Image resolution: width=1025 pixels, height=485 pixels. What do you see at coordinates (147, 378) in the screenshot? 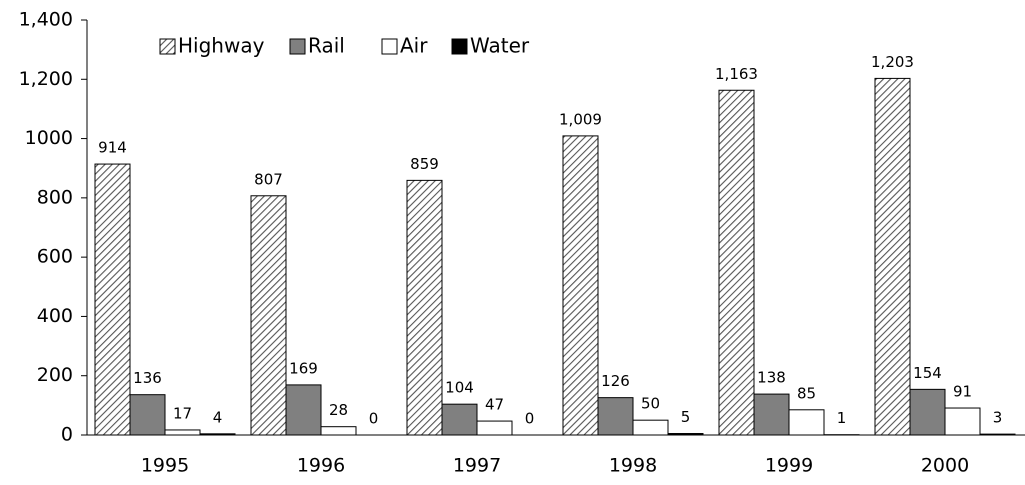
I see `value-label: 136` at bounding box center [147, 378].